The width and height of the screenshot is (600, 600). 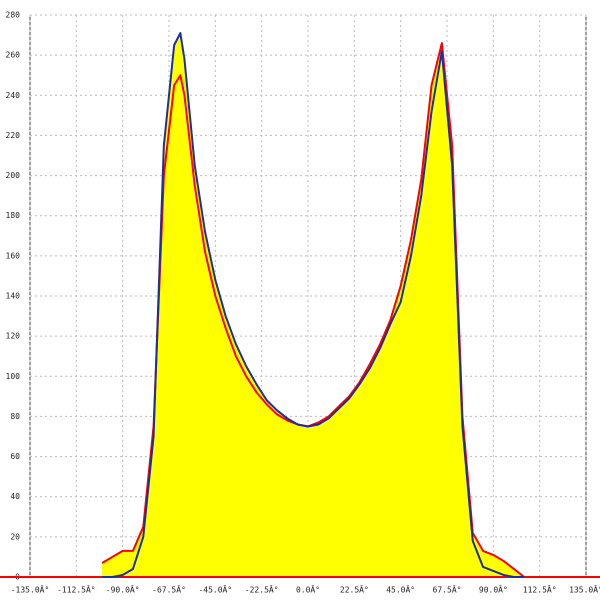 What do you see at coordinates (13, 95) in the screenshot?
I see `y-tick-label: 240` at bounding box center [13, 95].